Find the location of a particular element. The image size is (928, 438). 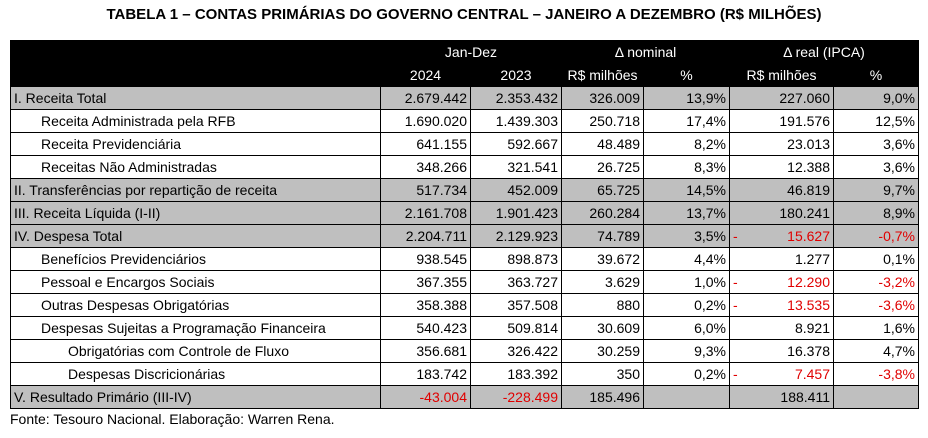

table-cell: 367.355 is located at coordinates (425, 282).